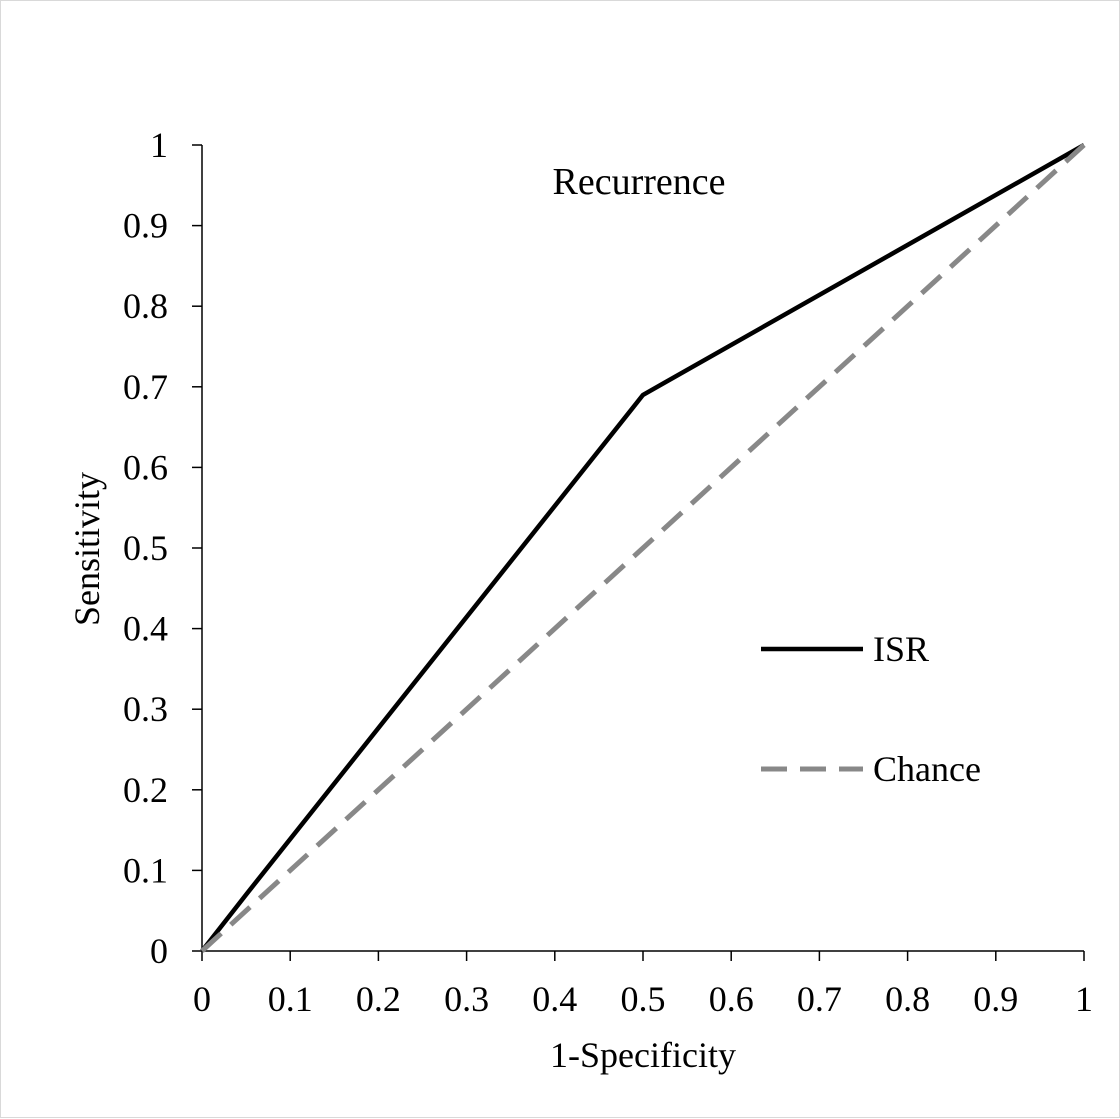 This screenshot has height=1119, width=1120. I want to click on x-tick-label: 0.6, so click(731, 999).